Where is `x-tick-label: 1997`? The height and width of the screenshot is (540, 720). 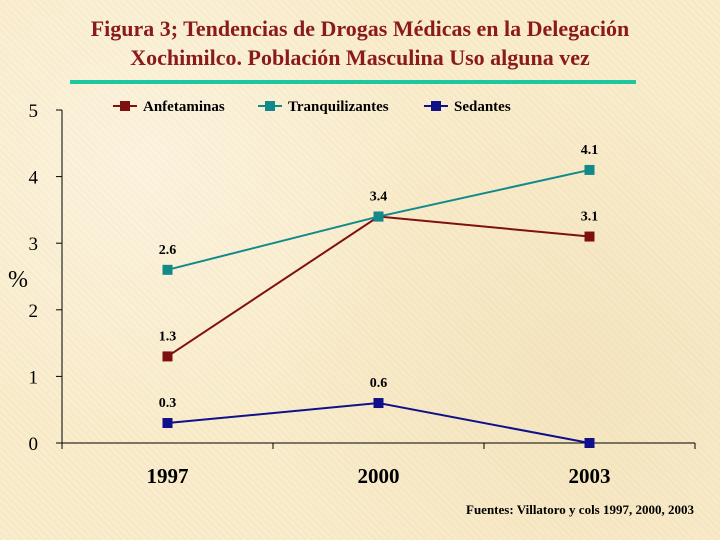 x-tick-label: 1997 is located at coordinates (168, 476).